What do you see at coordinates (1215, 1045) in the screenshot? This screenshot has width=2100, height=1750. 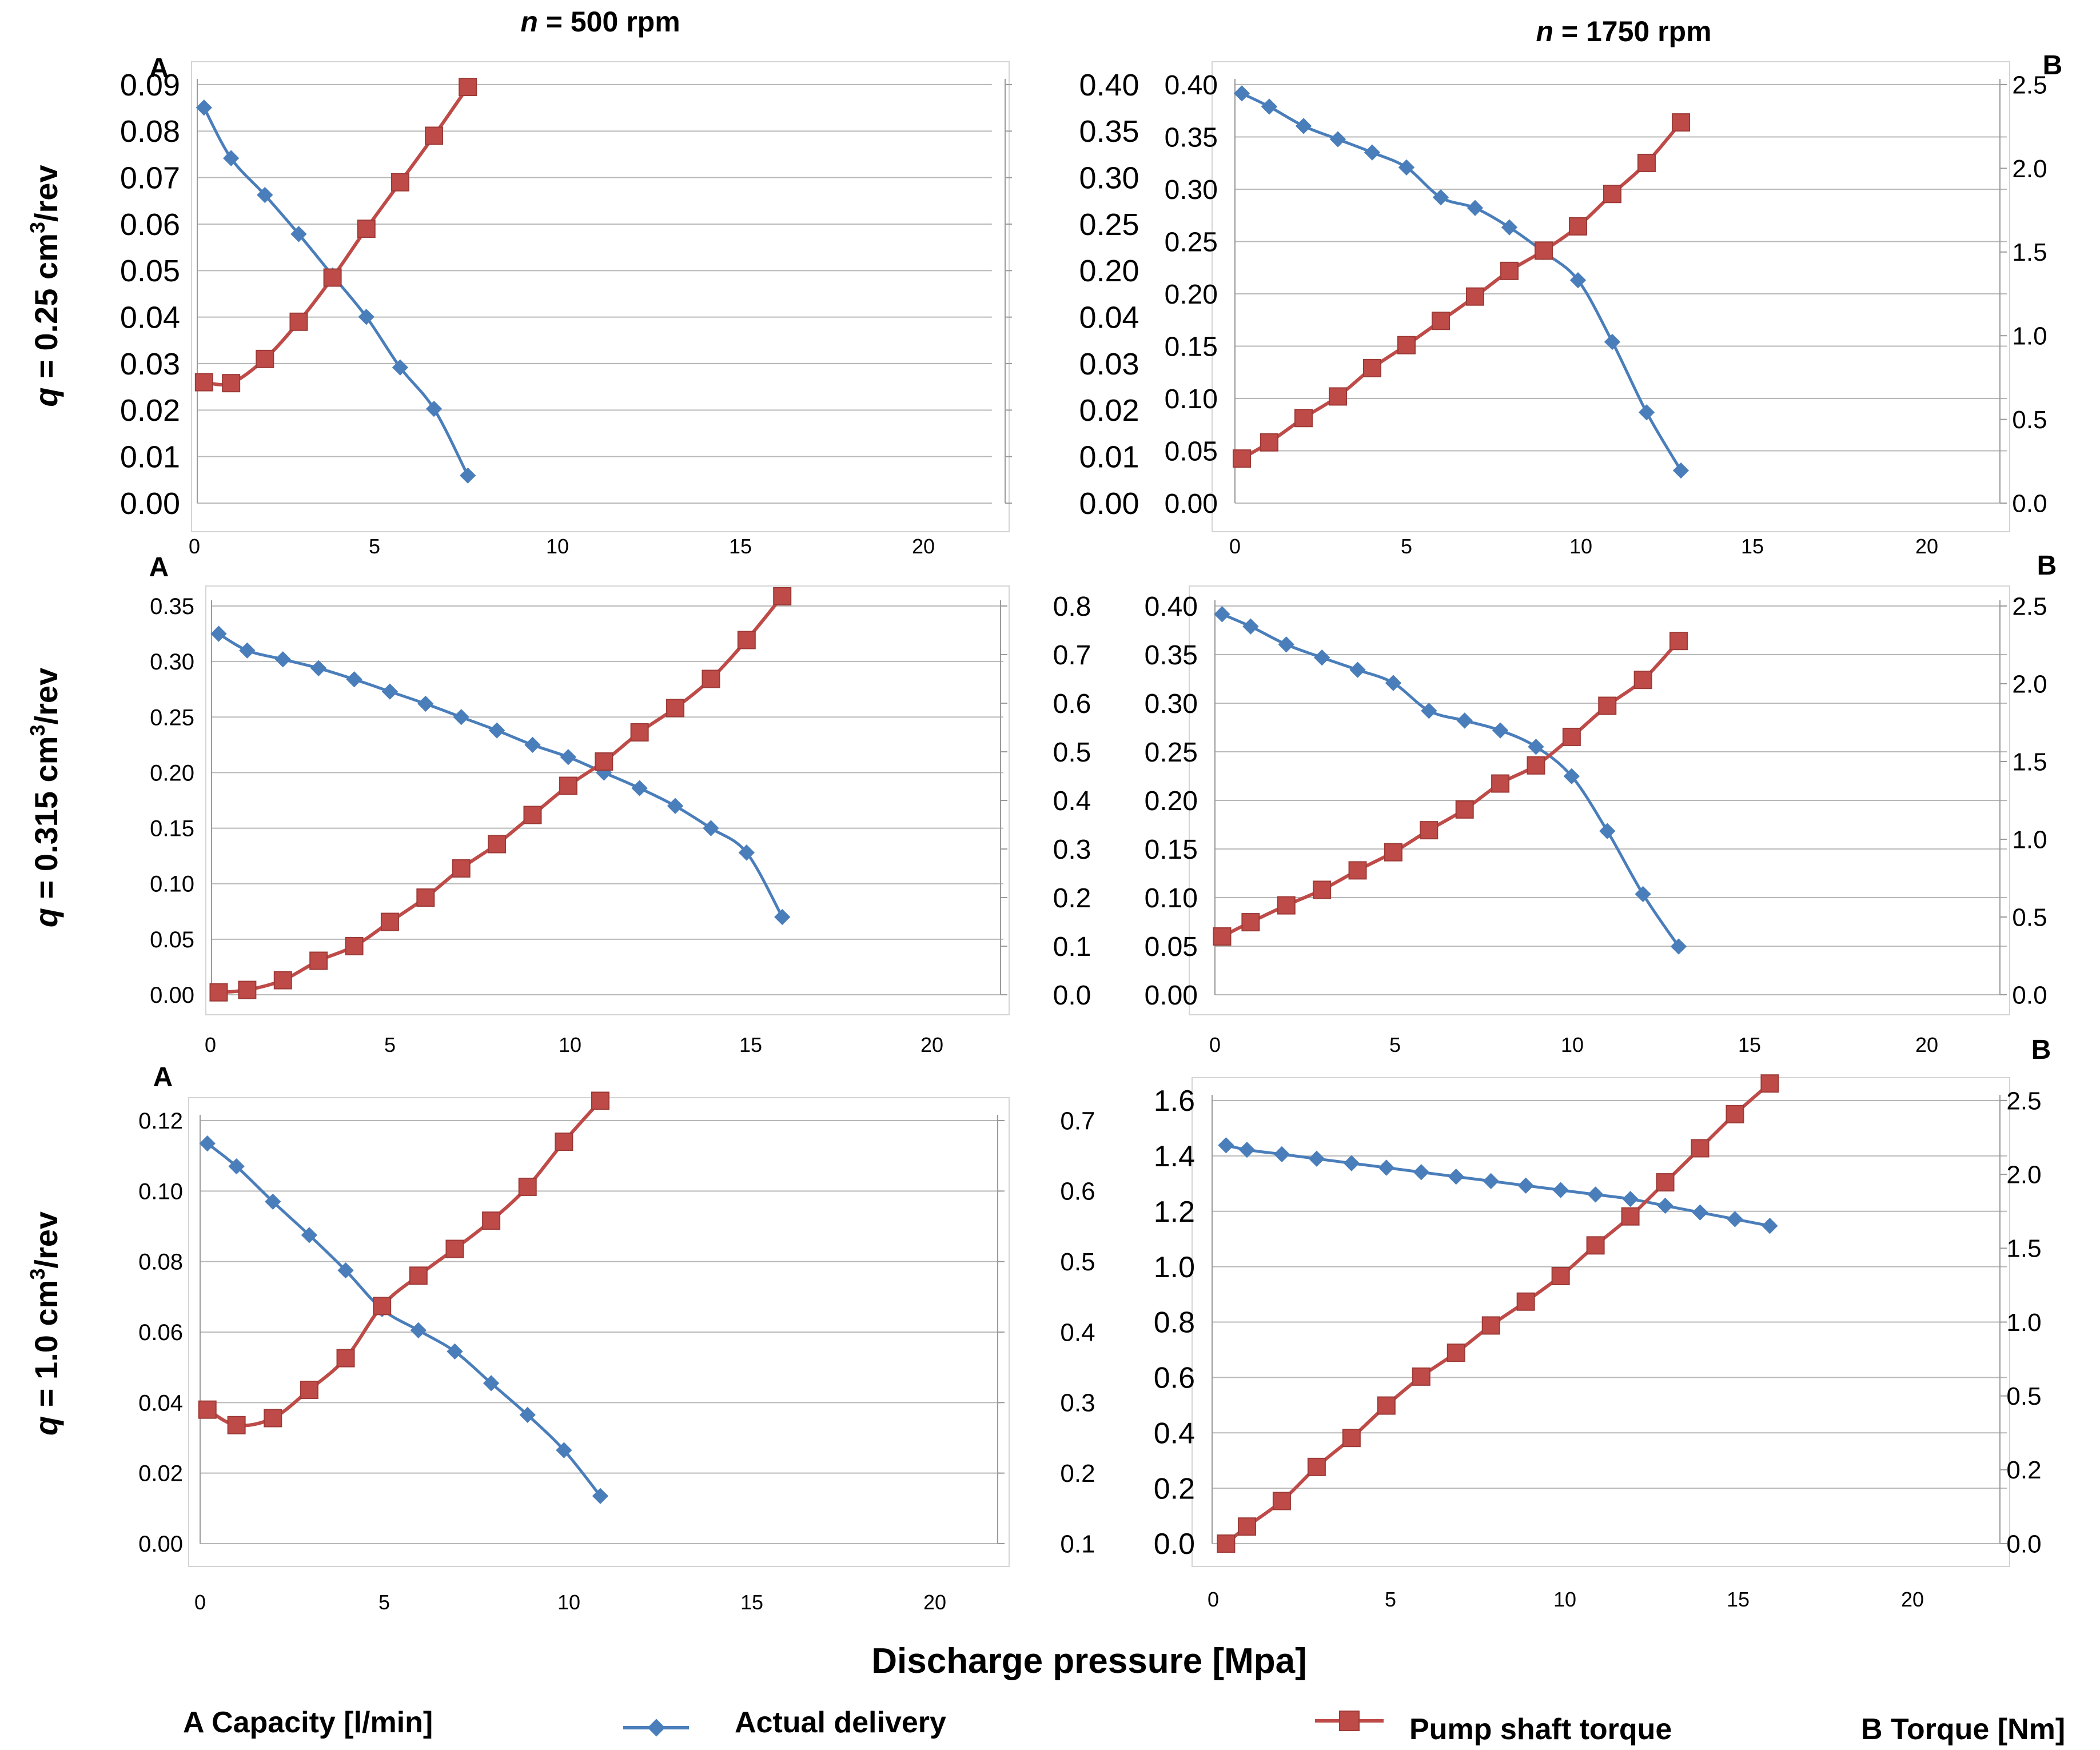 I see `p4-x-tick-label: 0` at bounding box center [1215, 1045].